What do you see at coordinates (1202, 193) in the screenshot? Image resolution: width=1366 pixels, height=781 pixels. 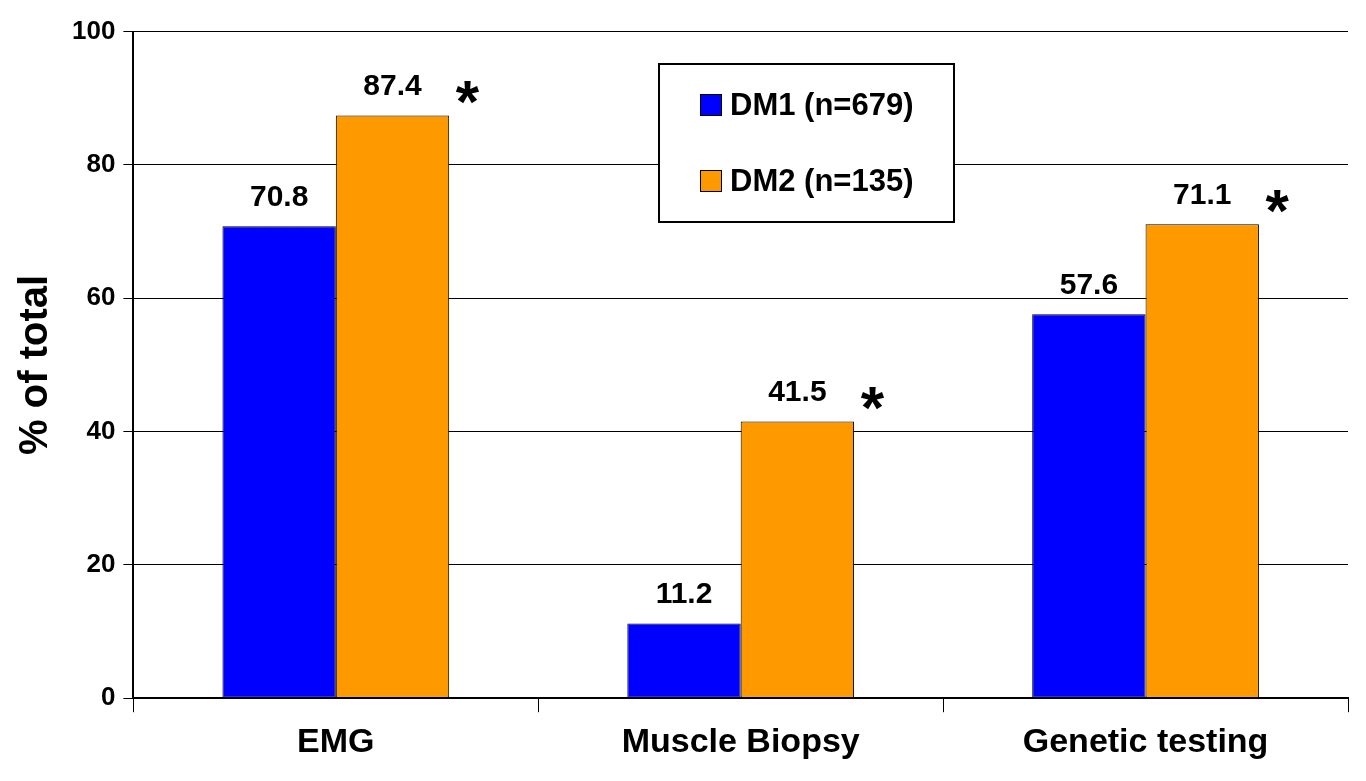 I see `data-label: 71.1` at bounding box center [1202, 193].